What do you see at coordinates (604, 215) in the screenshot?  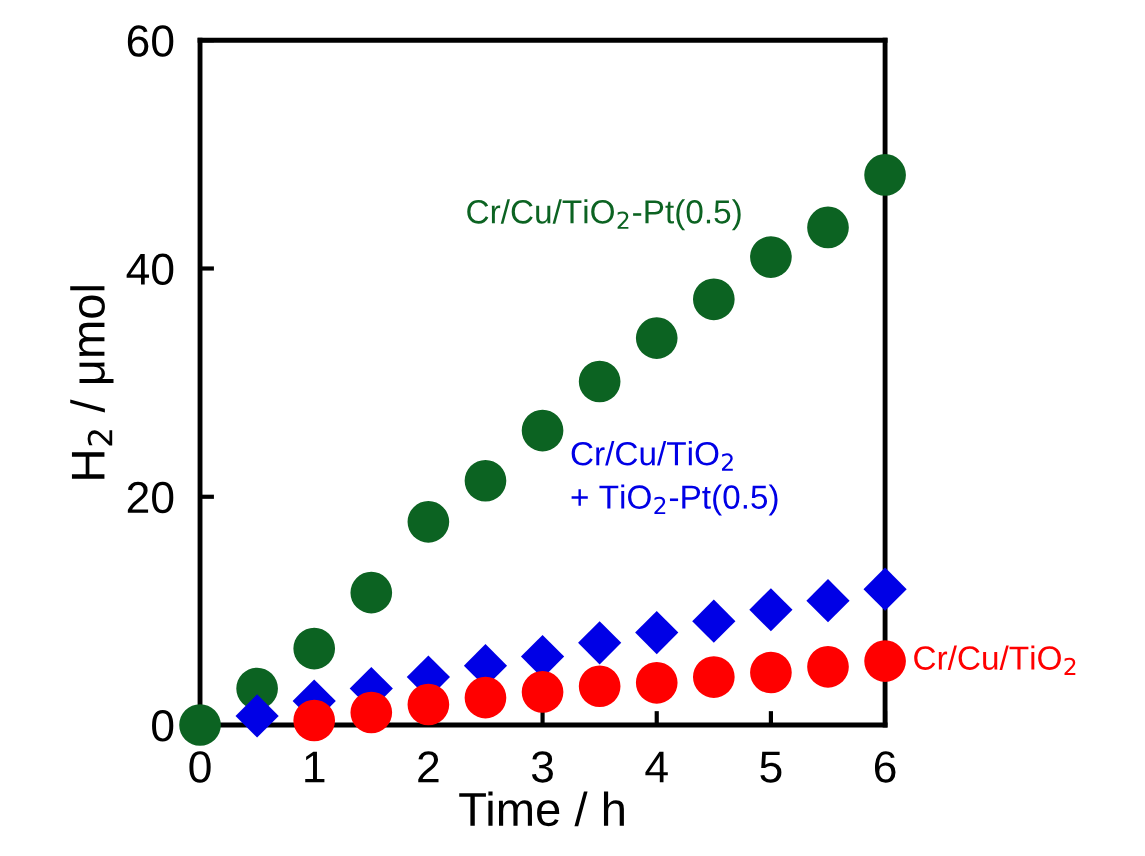 I see `series-label: Cr/Cu/TiO$_{2}$-Pt(0.5)` at bounding box center [604, 215].